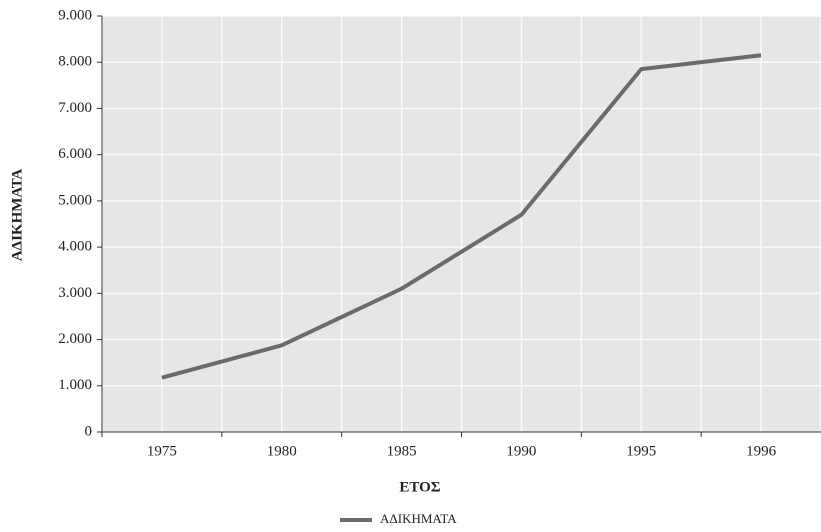 The width and height of the screenshot is (821, 532). What do you see at coordinates (75, 339) in the screenshot?
I see `y-tick-label: 2.000` at bounding box center [75, 339].